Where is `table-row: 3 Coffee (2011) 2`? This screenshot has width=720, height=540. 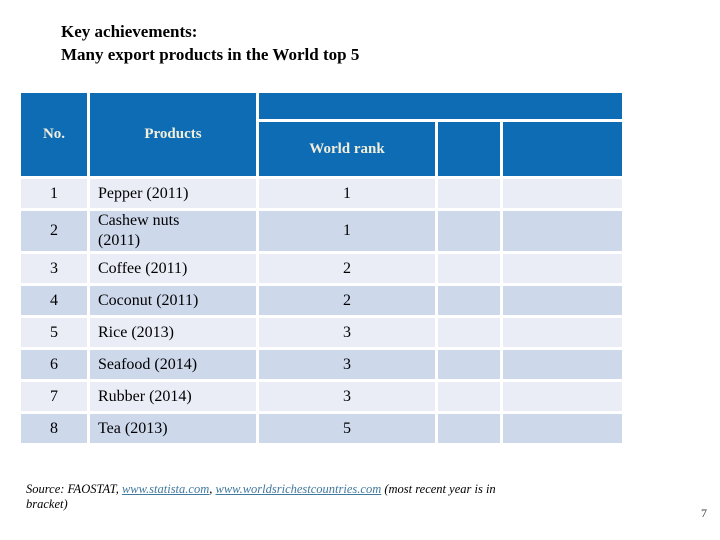
table-row: 3 Coffee (2011) 2 is located at coordinates (321, 268).